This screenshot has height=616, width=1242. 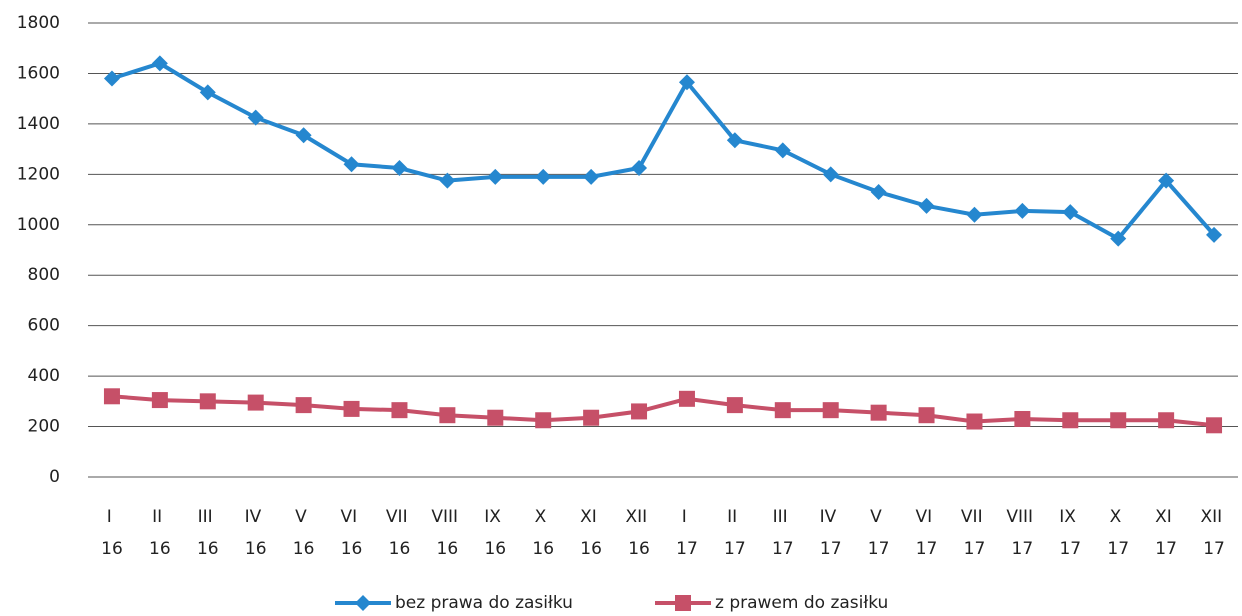 What do you see at coordinates (112, 533) in the screenshot?
I see `x-tick-label: I 16` at bounding box center [112, 533].